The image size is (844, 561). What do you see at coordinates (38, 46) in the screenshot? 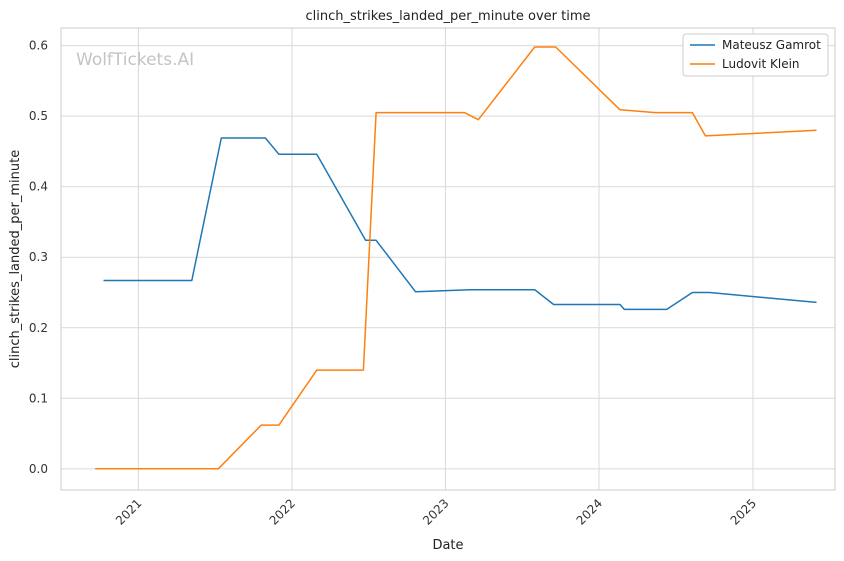
I see `y-tick-label-0.6: 0.6` at bounding box center [38, 46].